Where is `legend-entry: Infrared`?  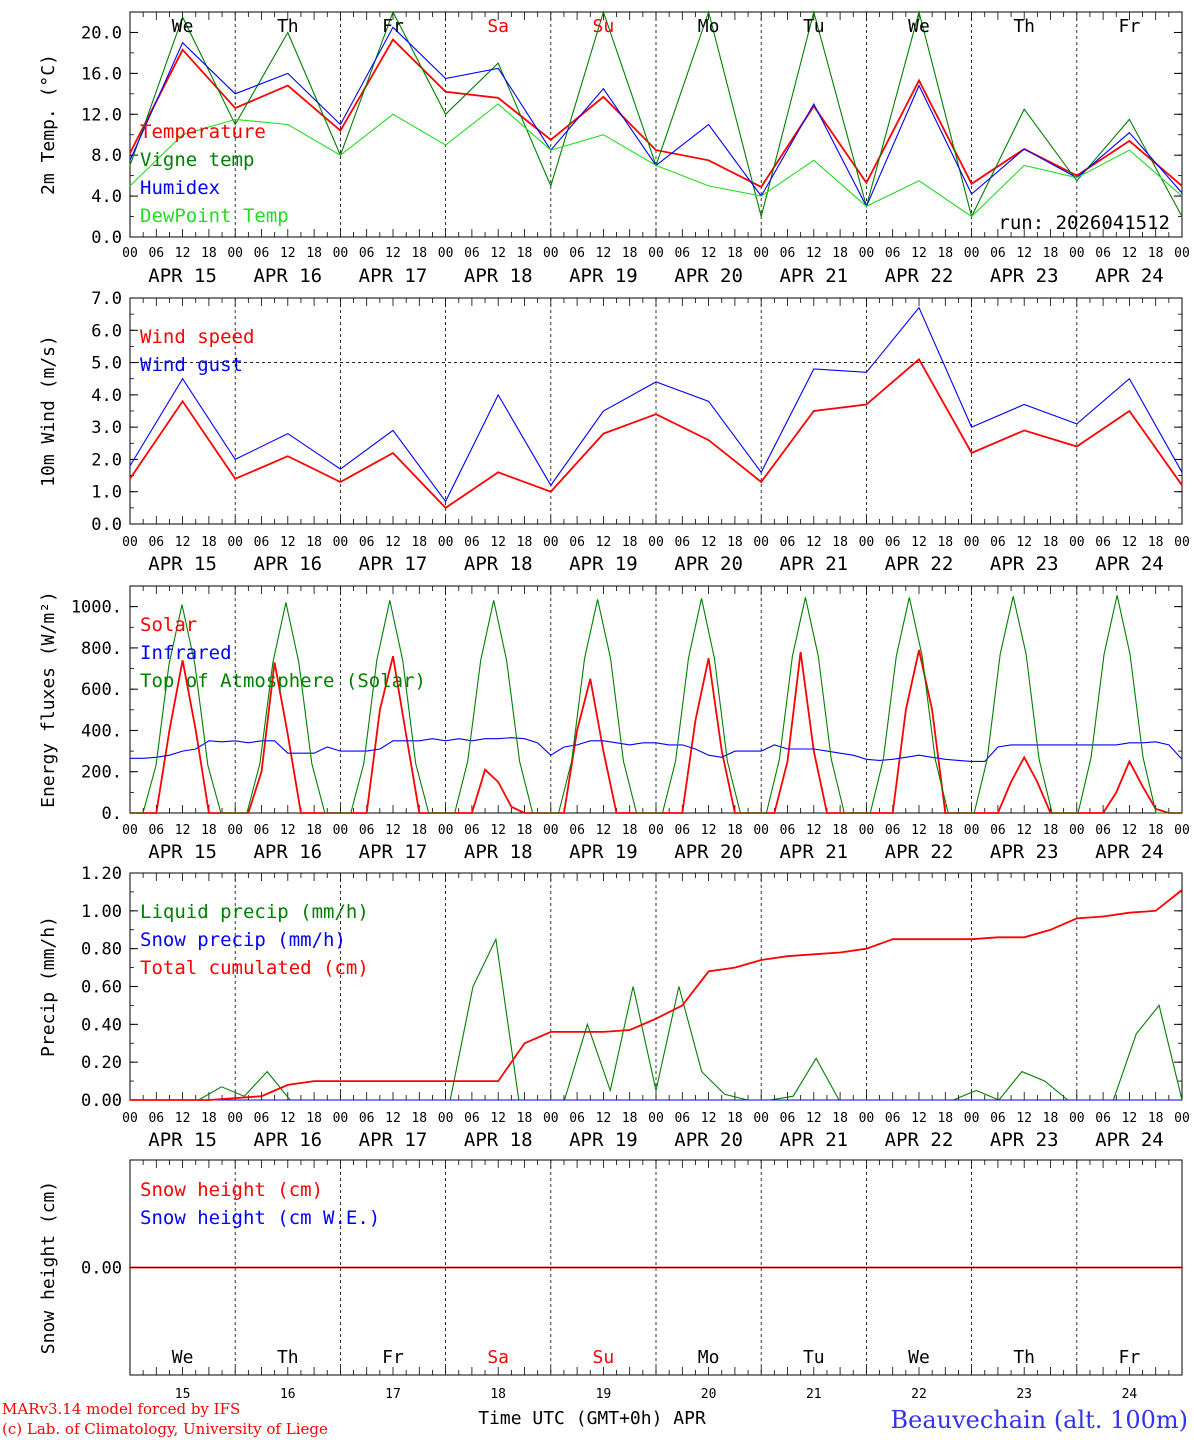 legend-entry: Infrared is located at coordinates (186, 653).